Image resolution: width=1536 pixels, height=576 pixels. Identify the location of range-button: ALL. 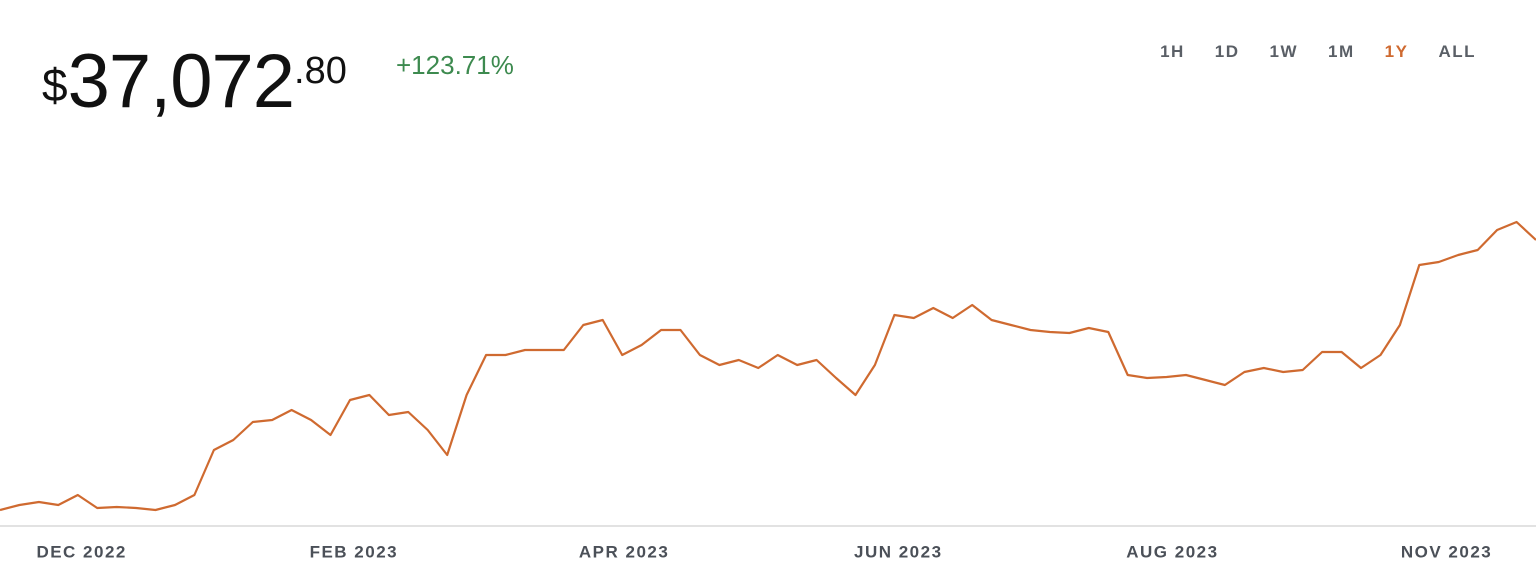
(1457, 51).